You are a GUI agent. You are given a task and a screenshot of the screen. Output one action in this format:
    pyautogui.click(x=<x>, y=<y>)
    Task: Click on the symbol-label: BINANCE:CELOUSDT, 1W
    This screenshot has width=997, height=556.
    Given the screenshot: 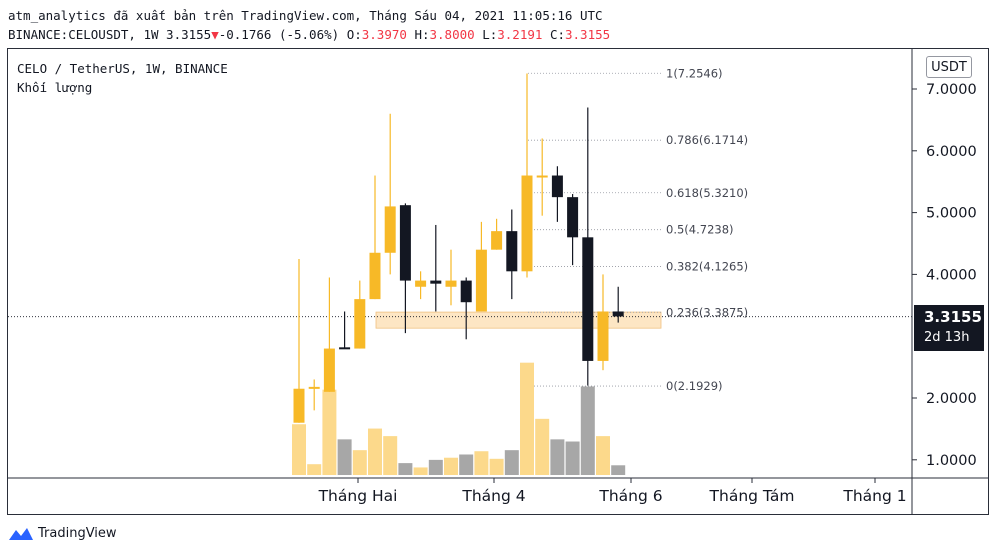 What is the action you would take?
    pyautogui.click(x=83, y=34)
    